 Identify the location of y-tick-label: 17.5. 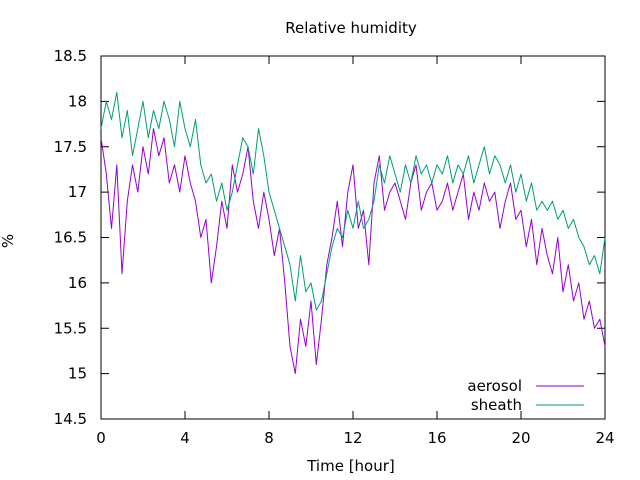
(70, 147).